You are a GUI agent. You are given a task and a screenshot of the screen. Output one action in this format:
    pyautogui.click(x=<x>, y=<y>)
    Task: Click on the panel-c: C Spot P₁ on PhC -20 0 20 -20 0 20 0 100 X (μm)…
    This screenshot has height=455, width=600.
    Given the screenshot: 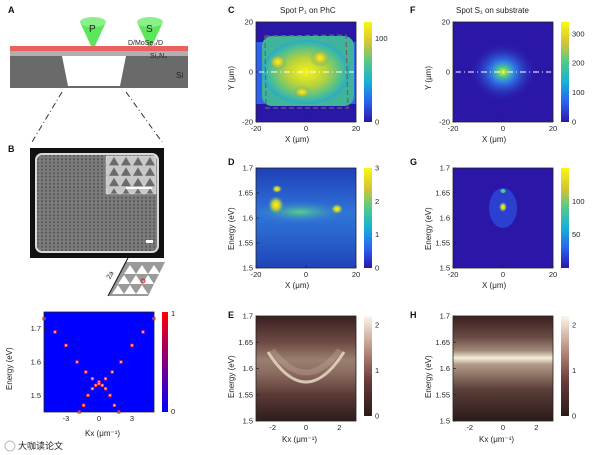 What is the action you would take?
    pyautogui.click(x=307, y=74)
    